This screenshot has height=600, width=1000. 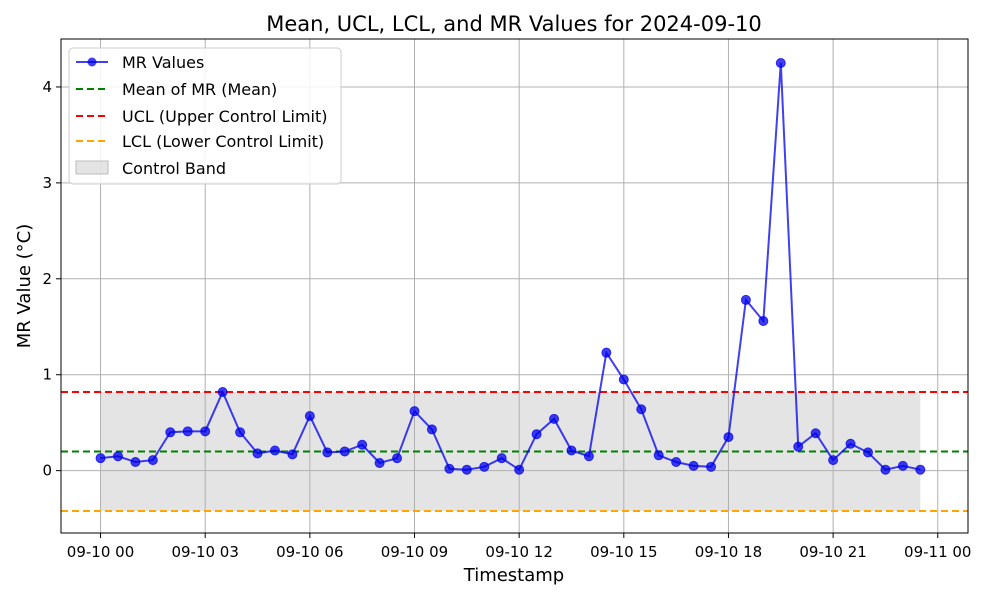 What do you see at coordinates (204, 552) in the screenshot?
I see `x-tick-label: 09-10 03` at bounding box center [204, 552].